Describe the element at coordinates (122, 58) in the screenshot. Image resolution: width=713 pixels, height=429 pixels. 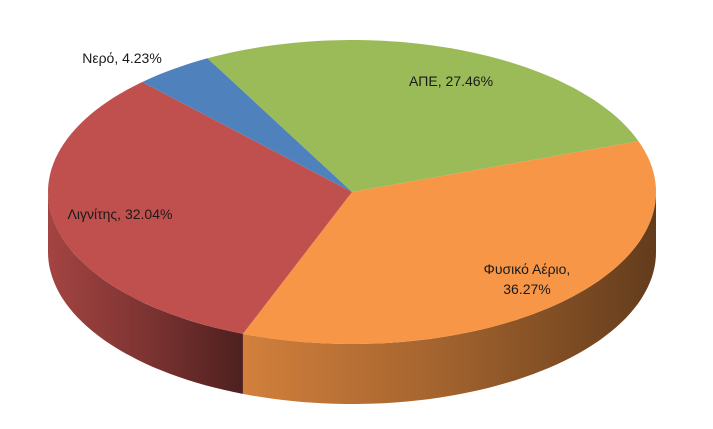
I see `data-label: Νερό, 4.23%` at that location.